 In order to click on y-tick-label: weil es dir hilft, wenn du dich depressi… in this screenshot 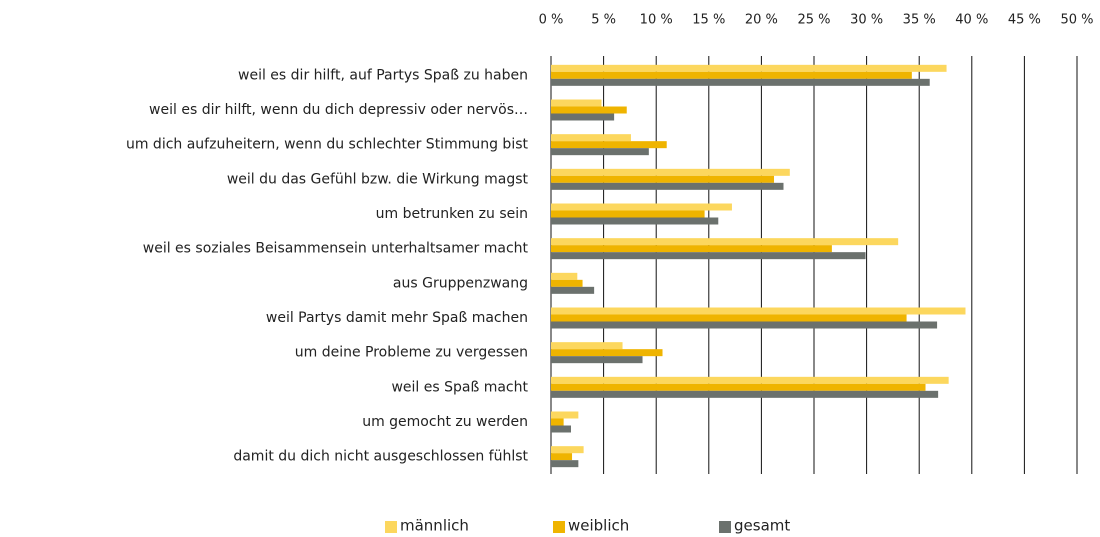, I will do `click(338, 110)`.